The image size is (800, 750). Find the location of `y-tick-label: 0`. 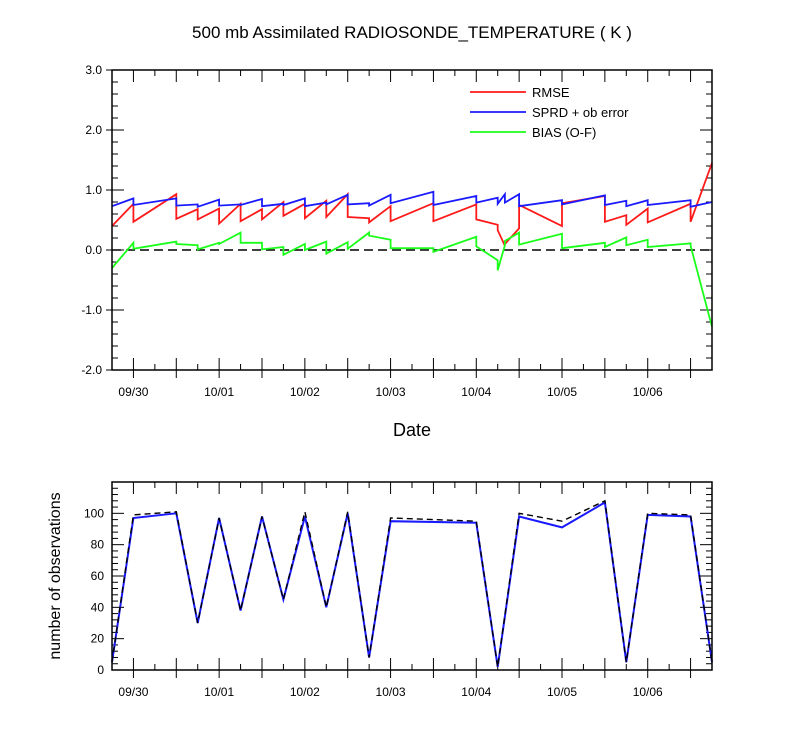

y-tick-label: 0 is located at coordinates (100, 670).